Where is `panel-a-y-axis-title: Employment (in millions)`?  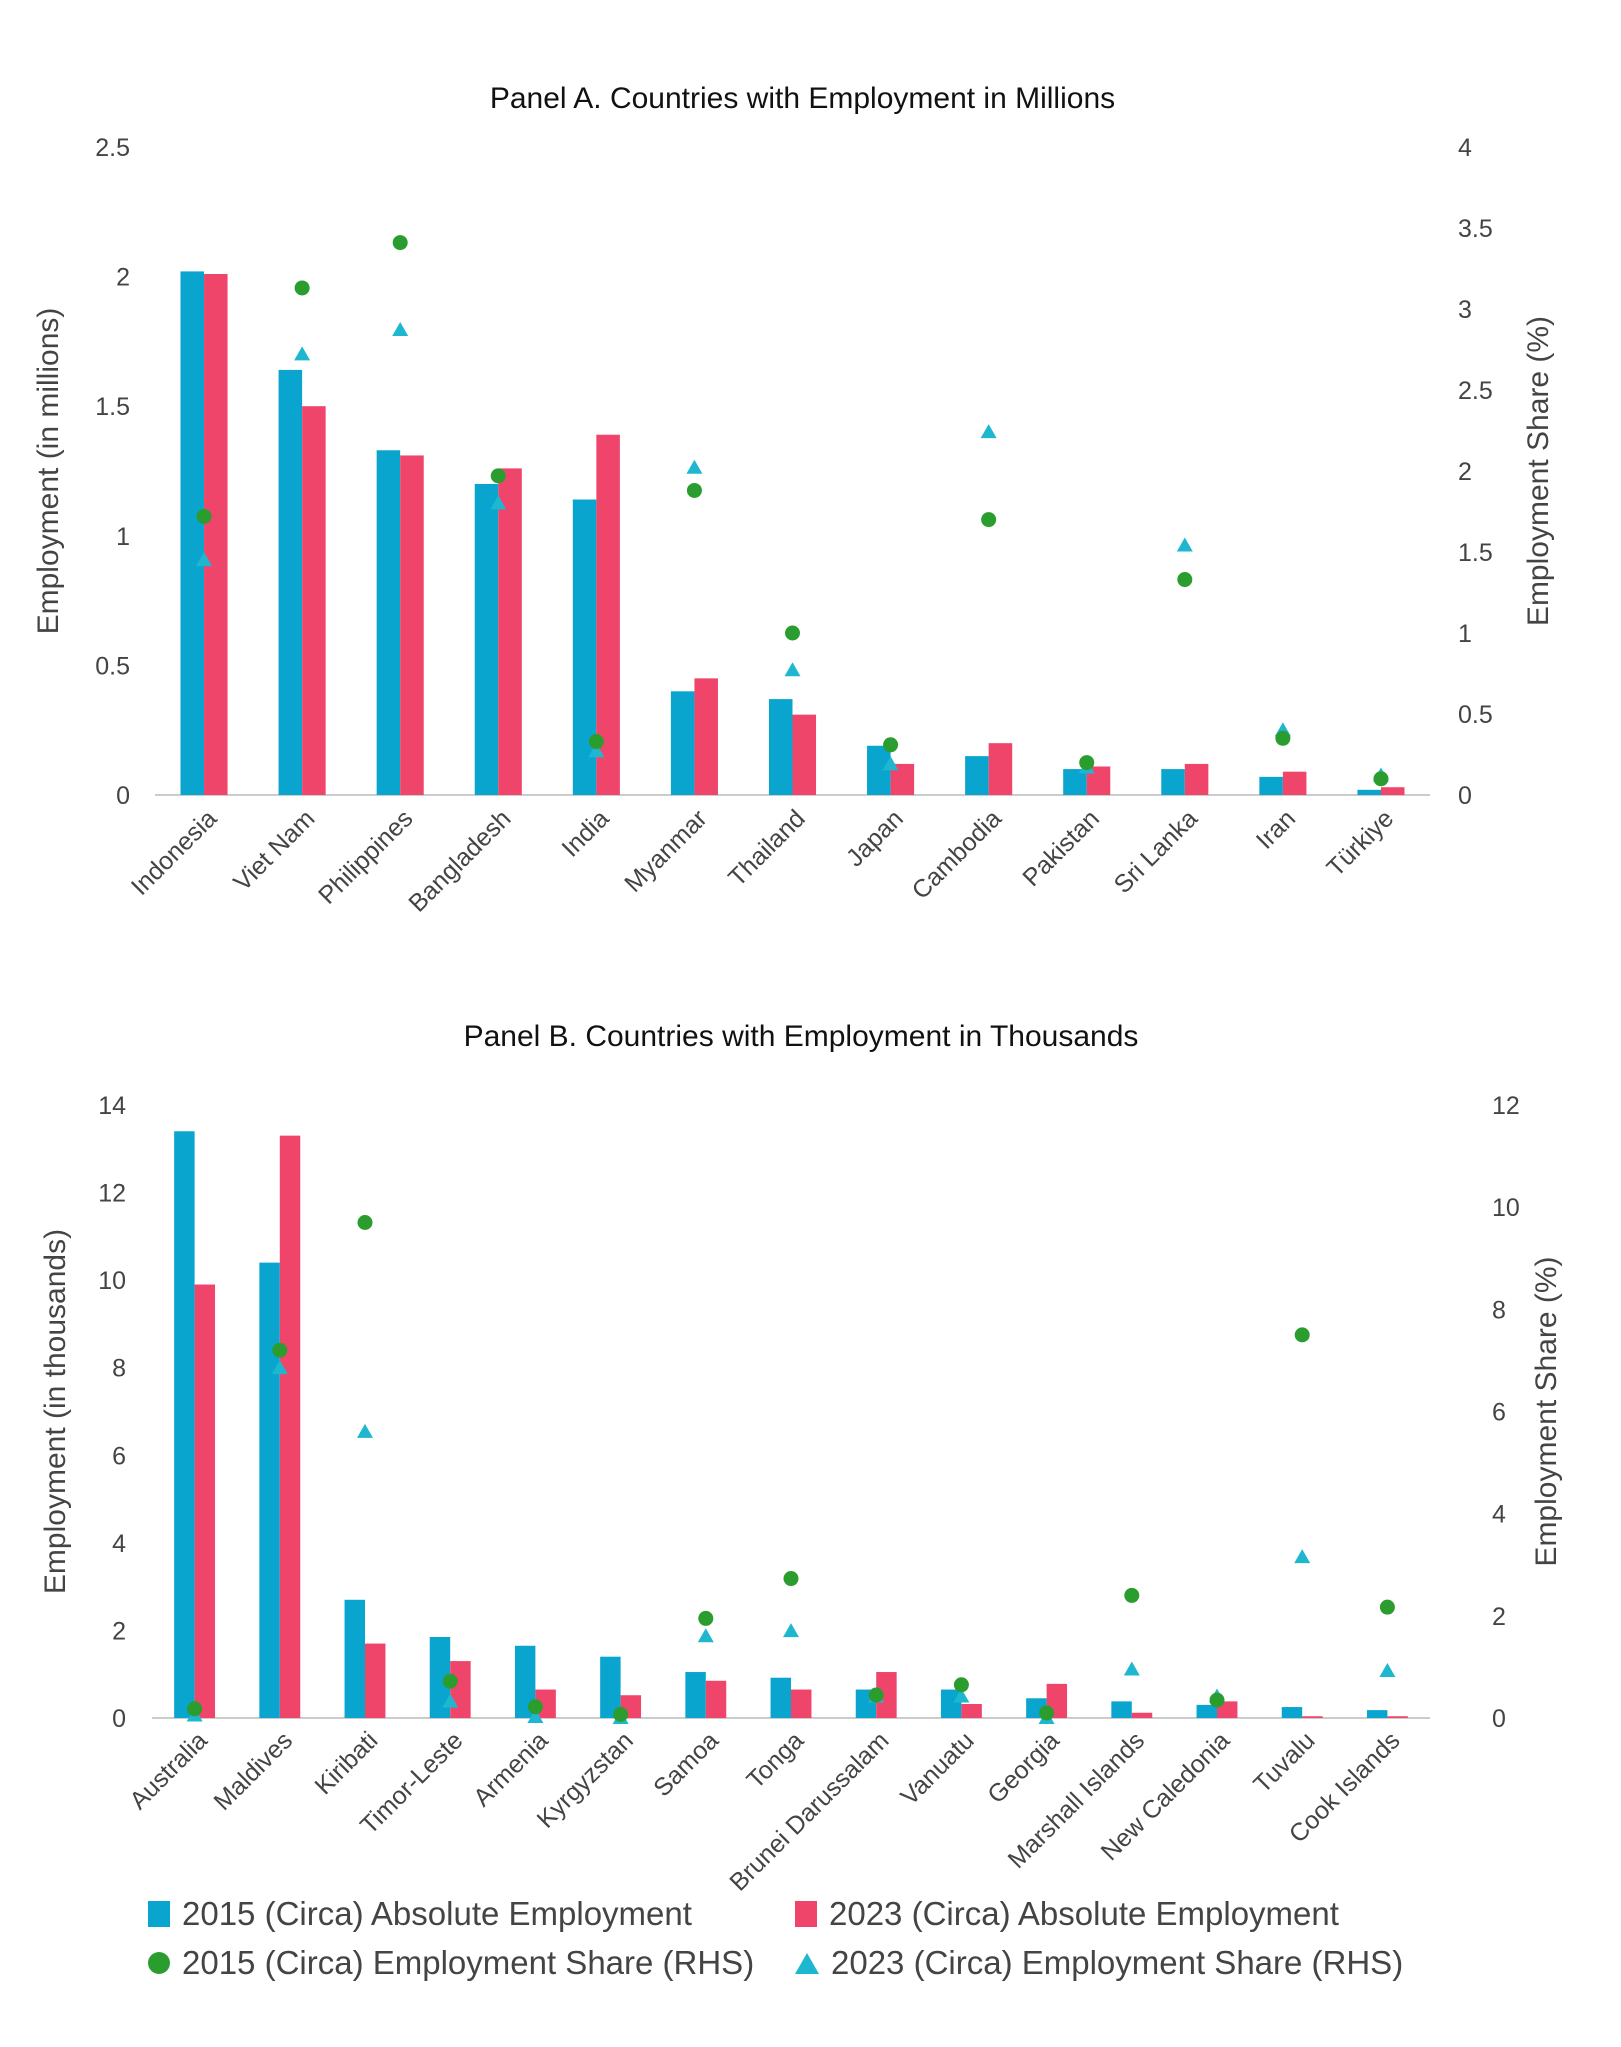 panel-a-y-axis-title: Employment (in millions) is located at coordinates (48, 471).